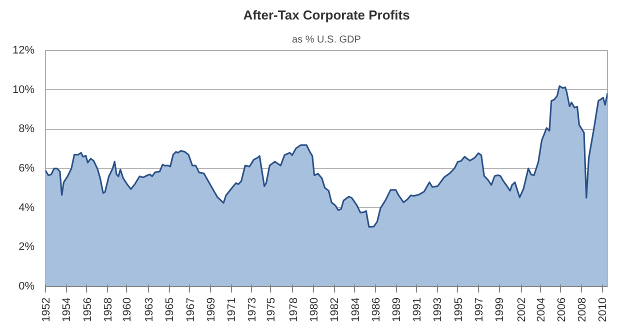 This screenshot has width=631, height=330. What do you see at coordinates (294, 309) in the screenshot?
I see `x-tick-label: 1978` at bounding box center [294, 309].